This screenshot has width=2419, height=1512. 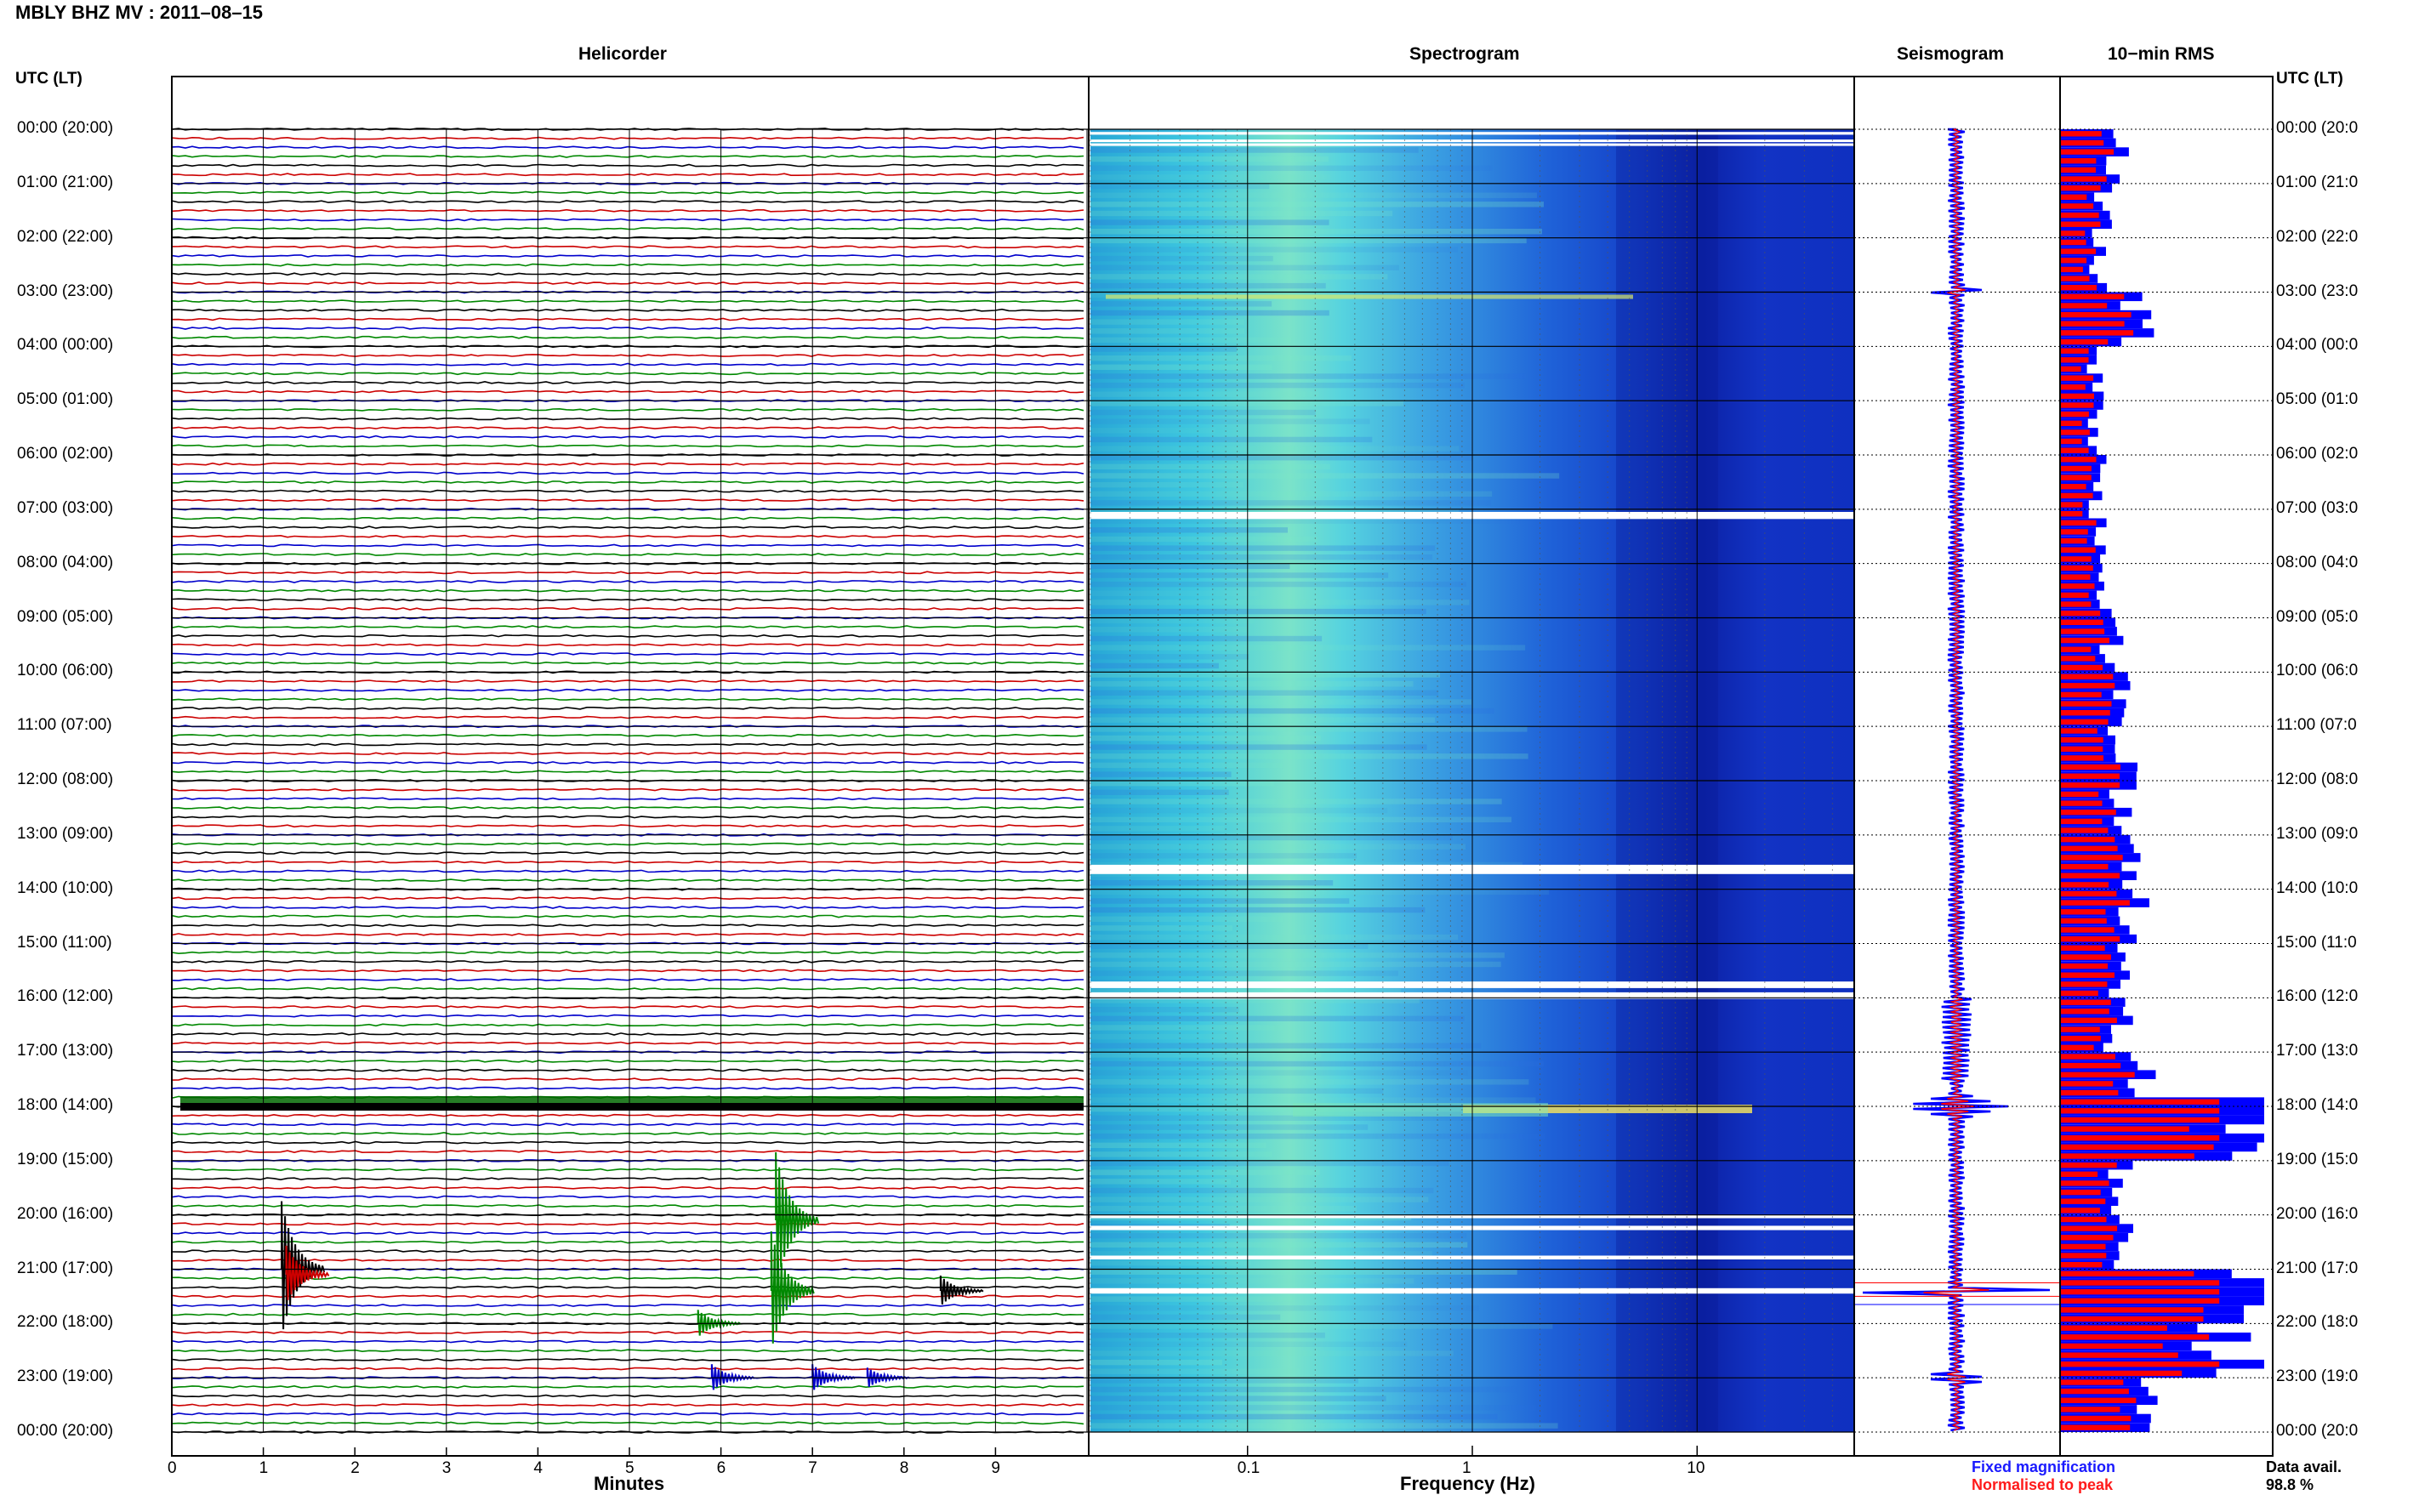 I want to click on time-label-right: 16:00 (12:0, so click(x=2317, y=996).